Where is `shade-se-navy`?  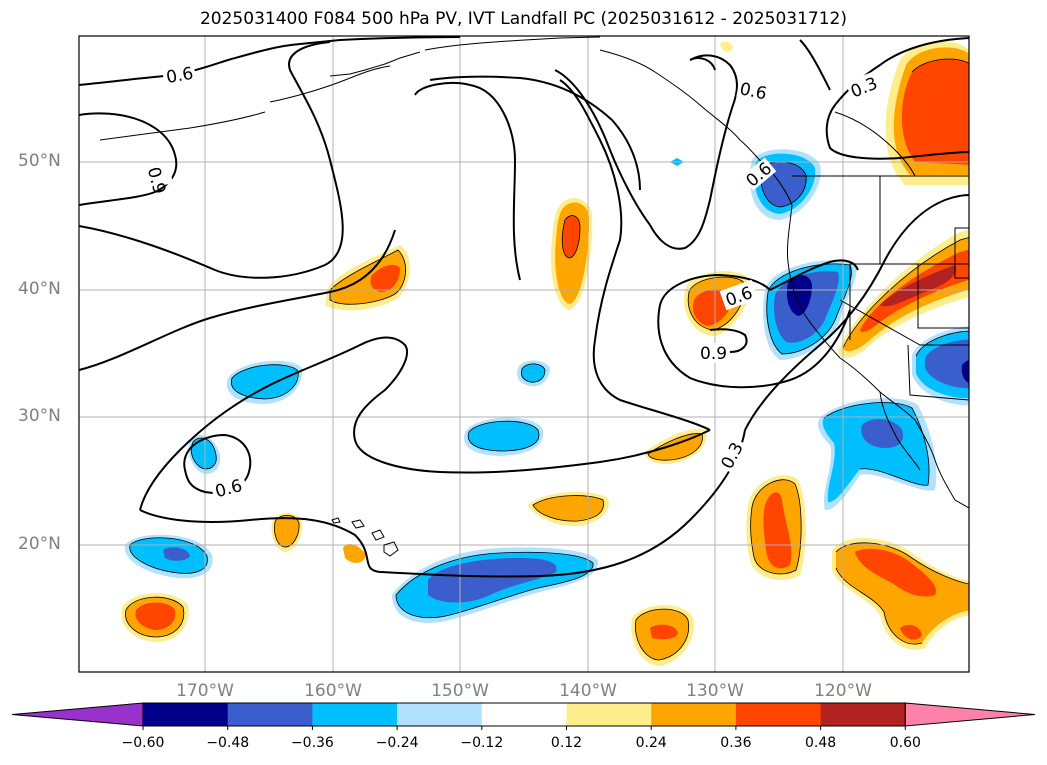
shade-se-navy is located at coordinates (965, 371).